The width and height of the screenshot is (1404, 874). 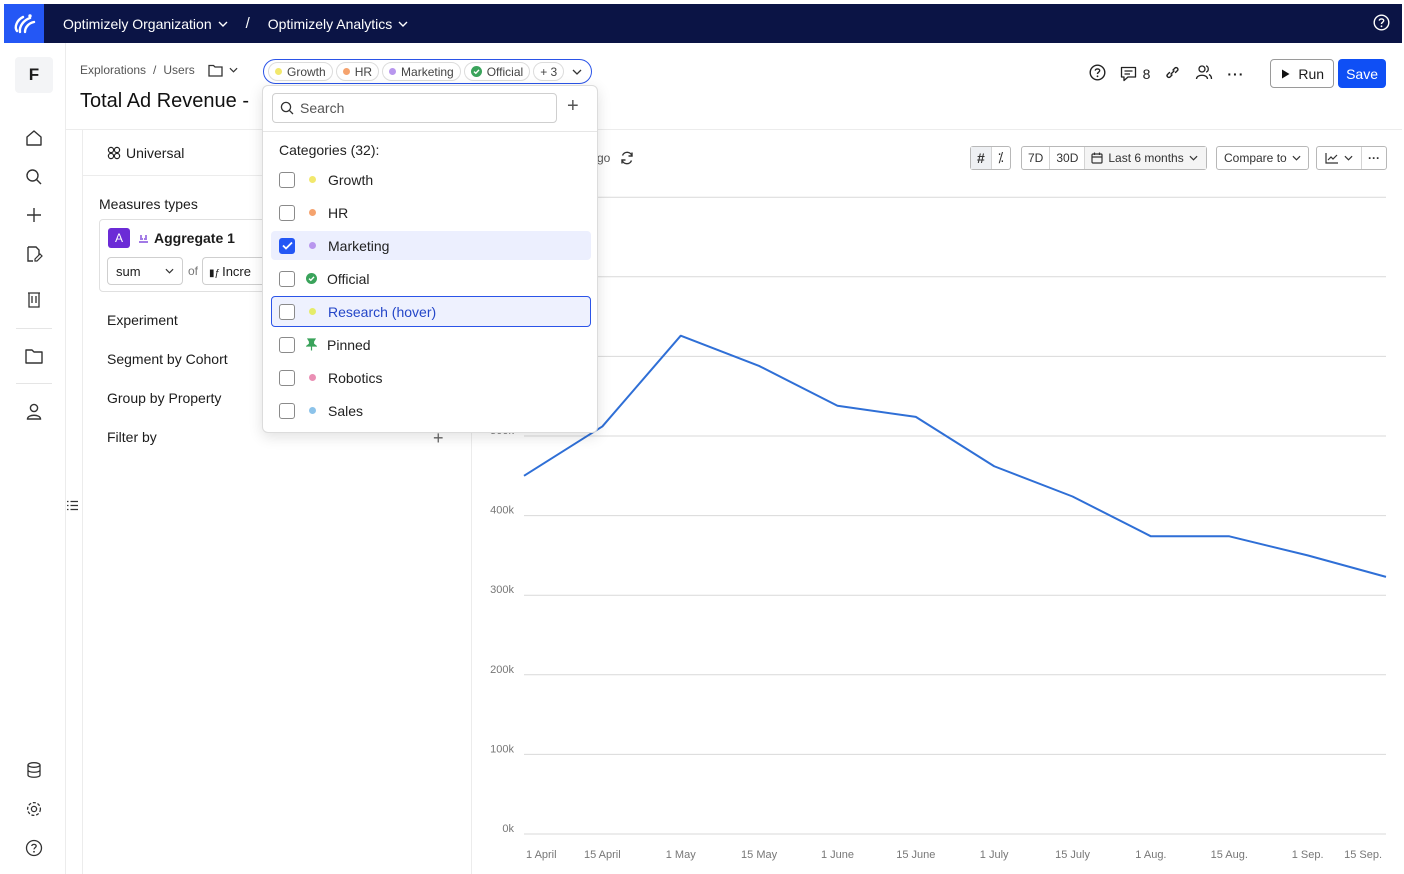 I want to click on share-users-icon, so click(x=1204, y=73).